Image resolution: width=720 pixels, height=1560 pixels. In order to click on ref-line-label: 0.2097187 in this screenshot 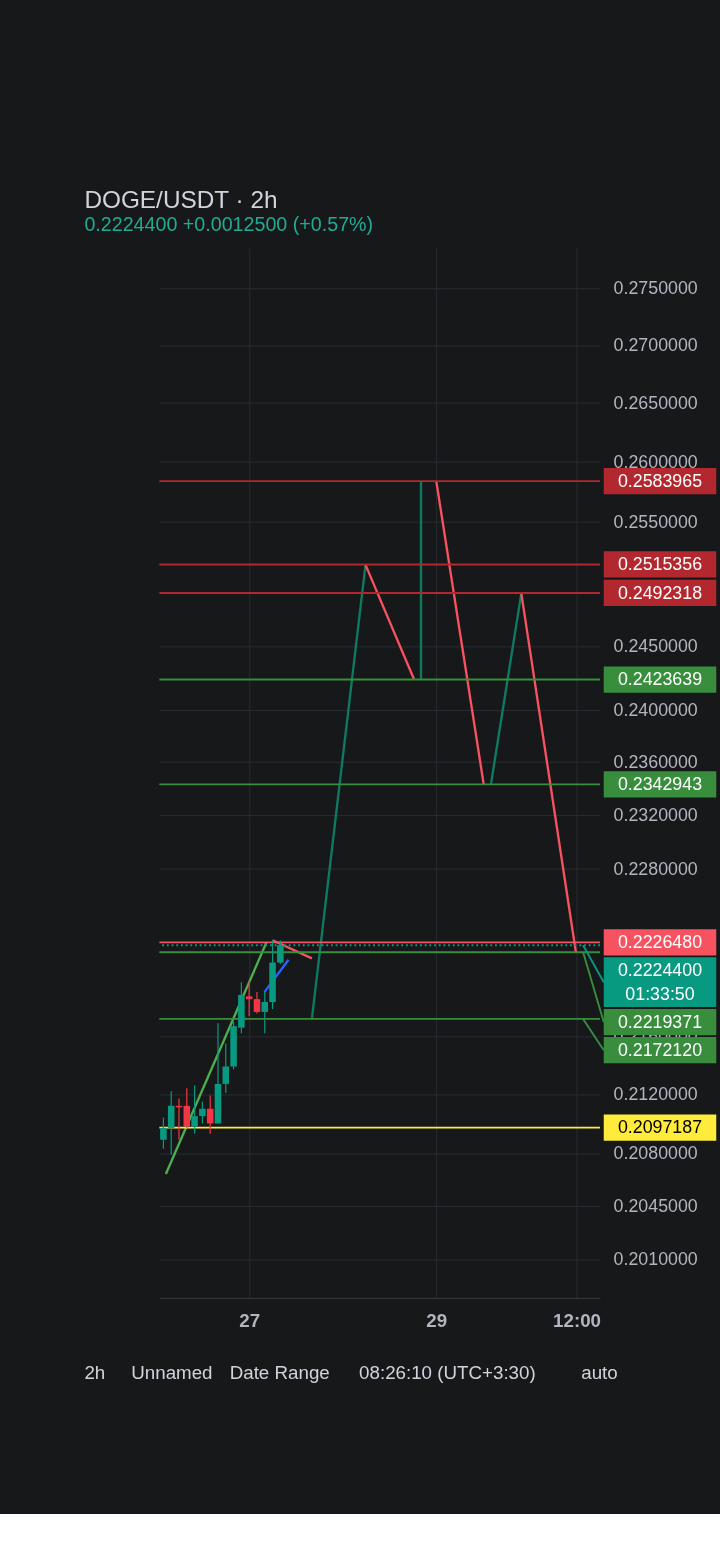, I will do `click(660, 1127)`.